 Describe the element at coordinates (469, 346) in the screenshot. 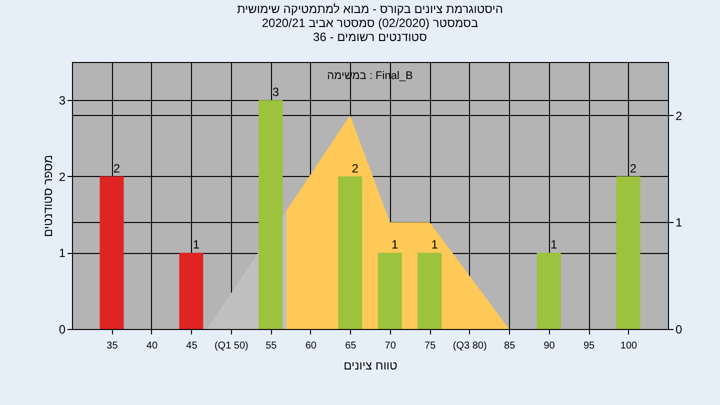

I see `x-tick-label: (Q3 80)` at that location.